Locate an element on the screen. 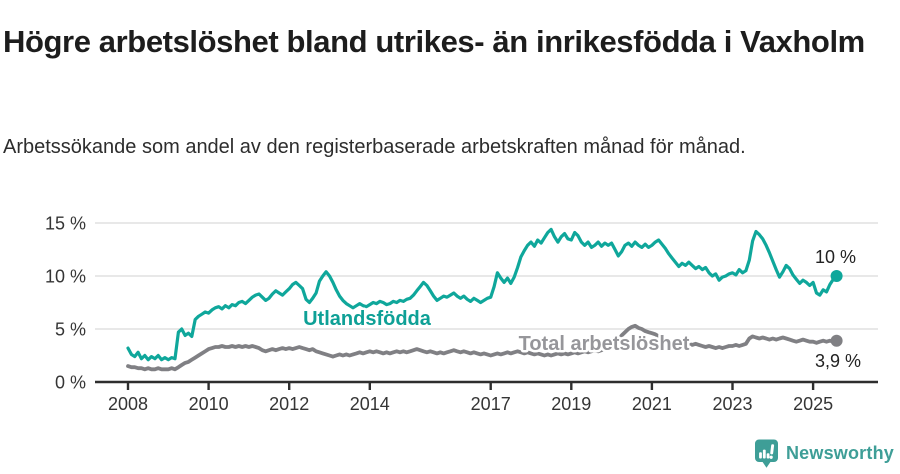  newsworthy-logo-icon is located at coordinates (766, 453).